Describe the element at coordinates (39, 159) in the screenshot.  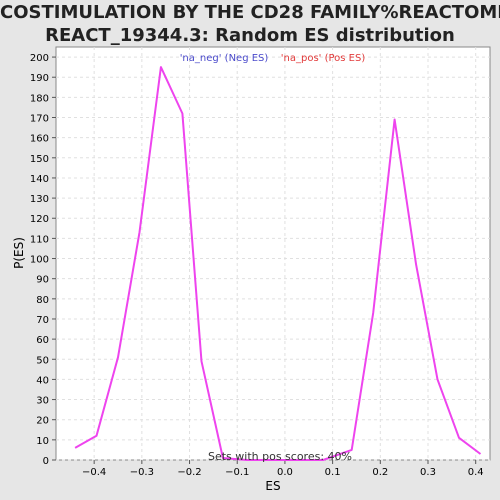
I see `y-tick-label: 150` at that location.